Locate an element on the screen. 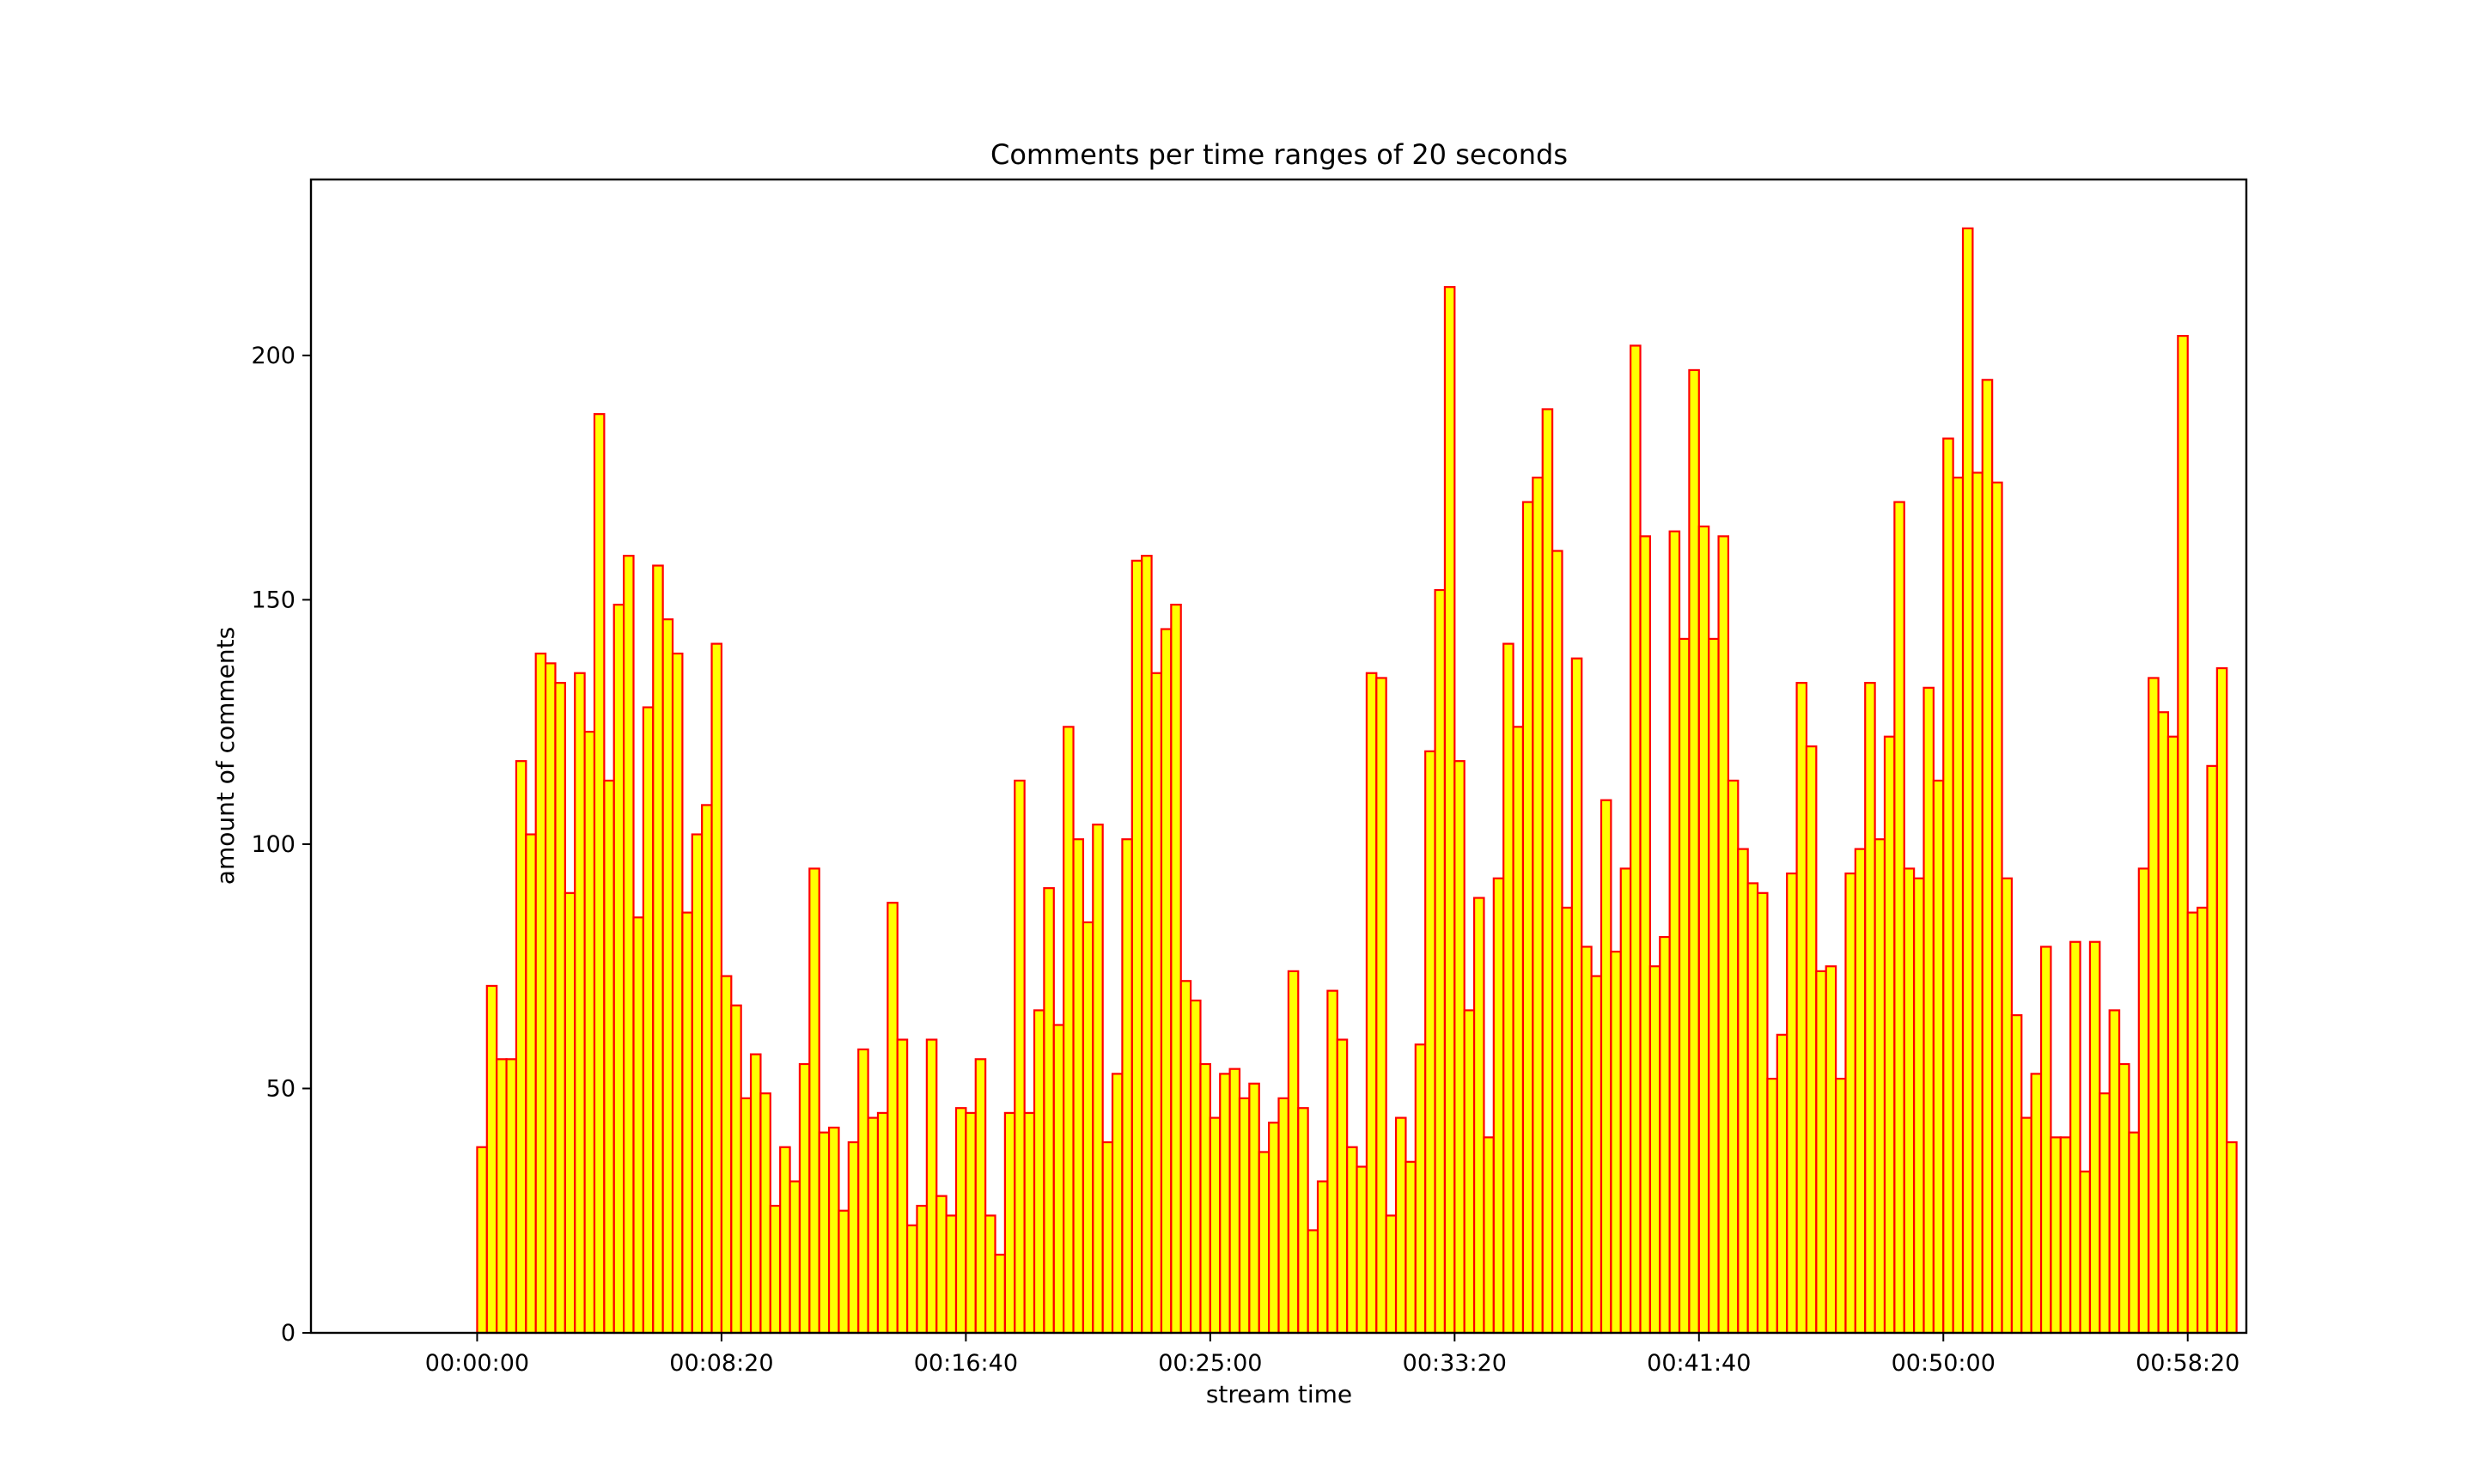  y-axis-label: amount of comments is located at coordinates (225, 756).